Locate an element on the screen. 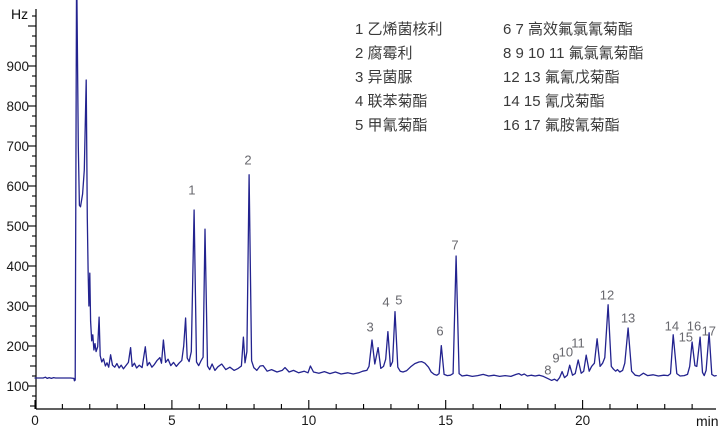 Image resolution: width=718 pixels, height=431 pixels. peak-number-label-1: 1 is located at coordinates (192, 190).